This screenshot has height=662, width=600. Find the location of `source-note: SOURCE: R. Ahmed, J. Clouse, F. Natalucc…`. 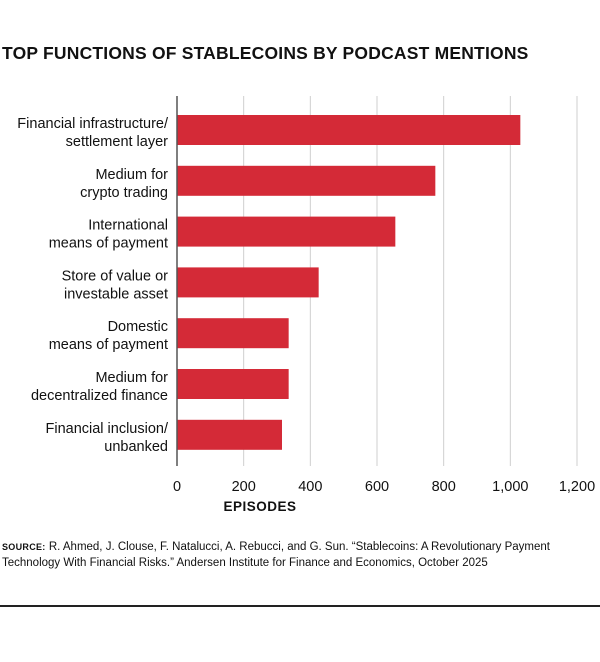

source-note: SOURCE: R. Ahmed, J. Clouse, F. Natalucc… is located at coordinates (300, 555).